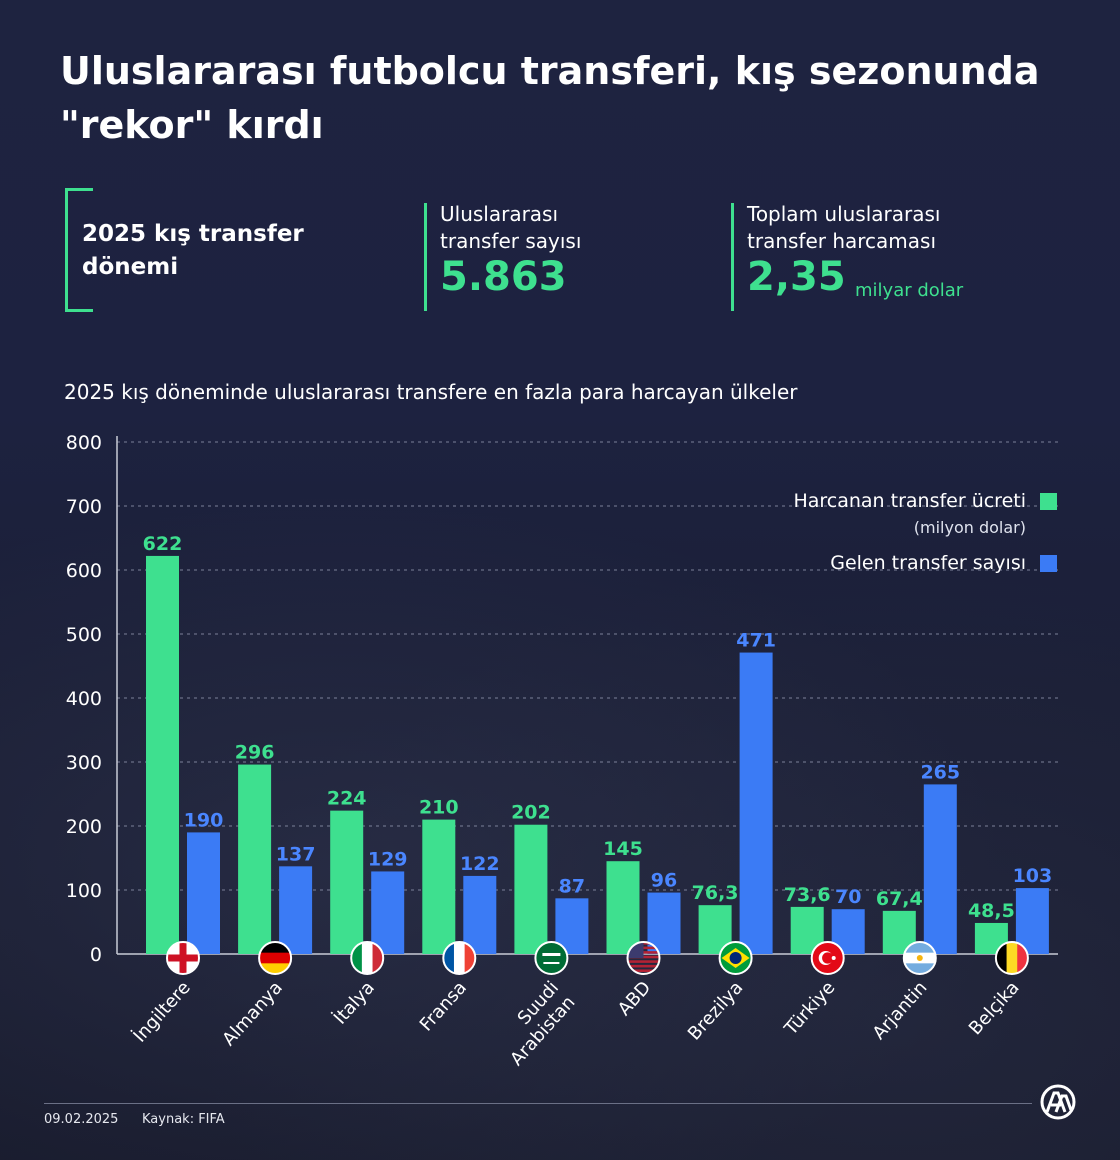 This screenshot has width=1120, height=1160. I want to click on y-tick-label: 500, so click(84, 635).